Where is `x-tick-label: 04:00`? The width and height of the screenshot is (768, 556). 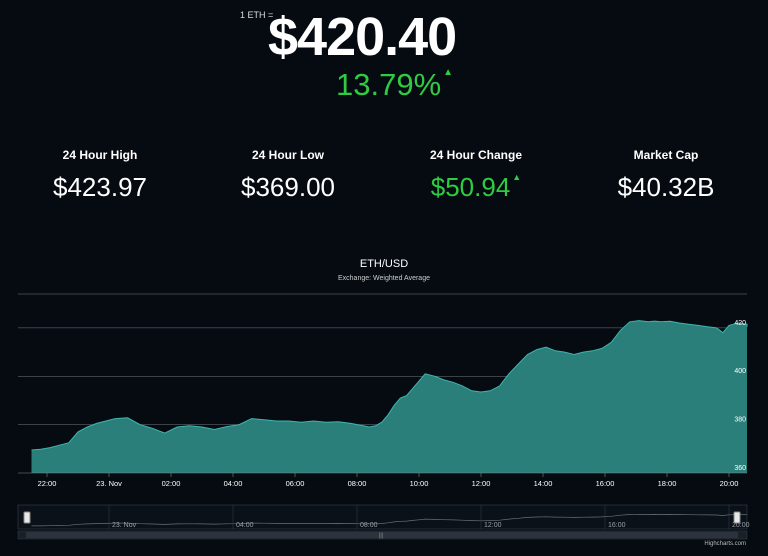 x-tick-label: 04:00 is located at coordinates (233, 483).